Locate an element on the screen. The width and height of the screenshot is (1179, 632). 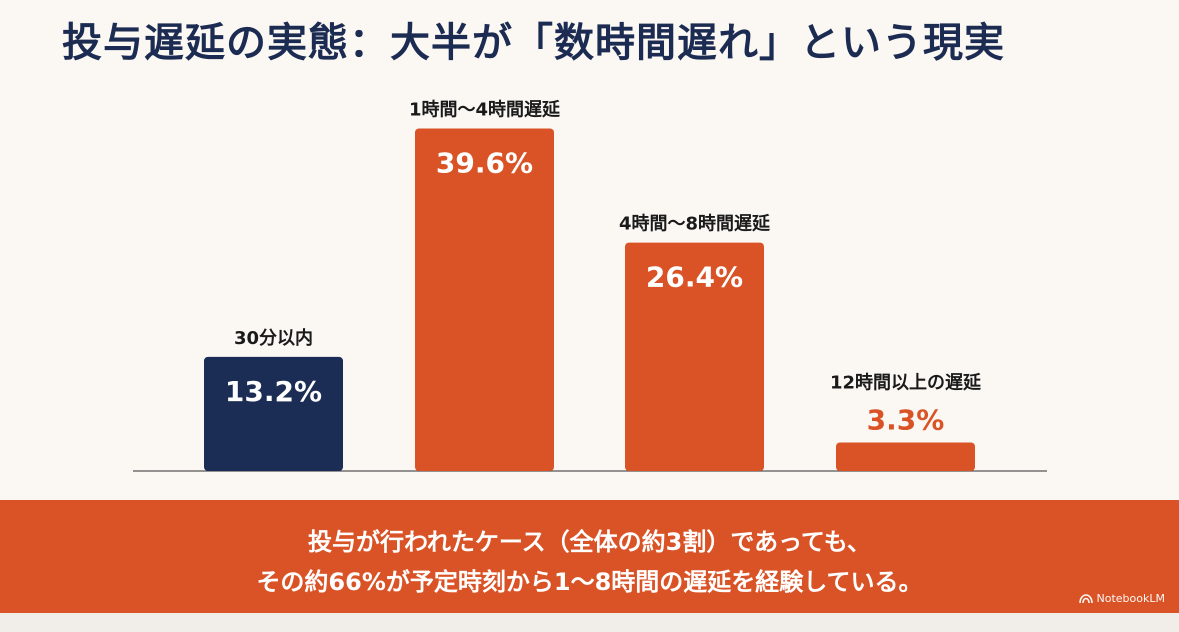
category-label-1: 30分以内 is located at coordinates (273, 338).